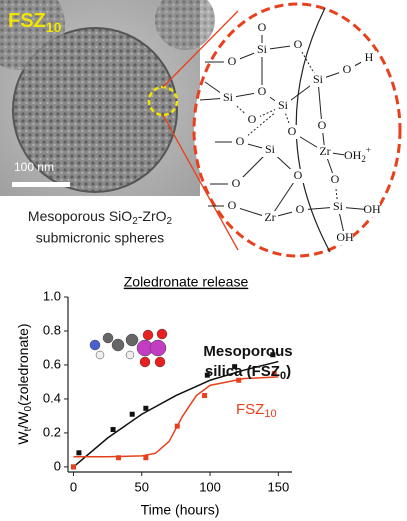 The width and height of the screenshot is (407, 521). I want to click on caption-part: -ZrO, so click(152, 216).